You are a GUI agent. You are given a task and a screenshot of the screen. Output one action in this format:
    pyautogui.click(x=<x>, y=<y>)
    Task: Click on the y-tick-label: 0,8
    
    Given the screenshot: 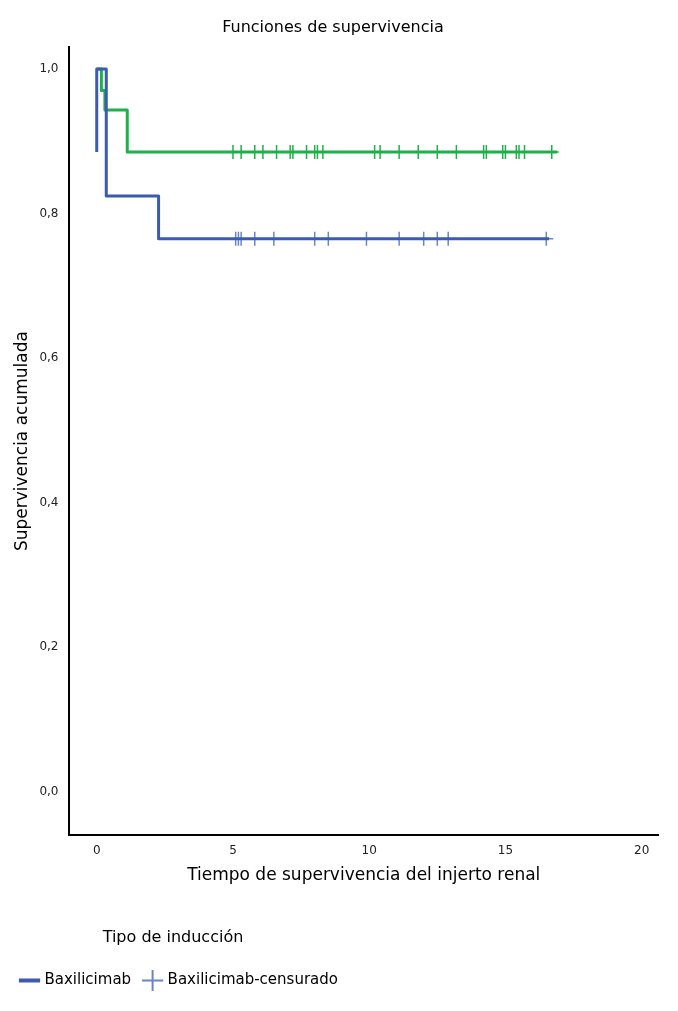 What is the action you would take?
    pyautogui.click(x=49, y=212)
    